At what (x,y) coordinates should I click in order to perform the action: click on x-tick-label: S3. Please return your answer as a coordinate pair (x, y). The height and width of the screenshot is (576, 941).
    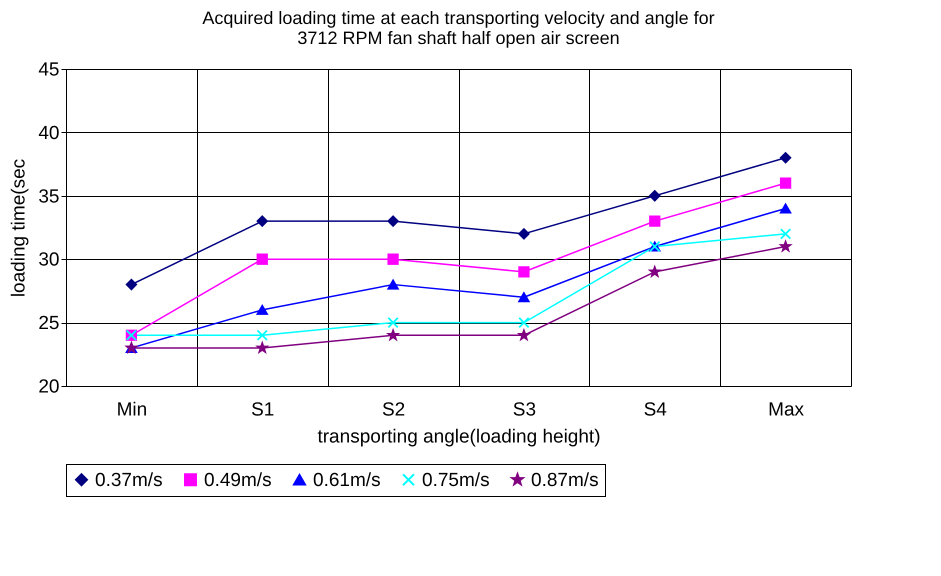
    Looking at the image, I should click on (524, 410).